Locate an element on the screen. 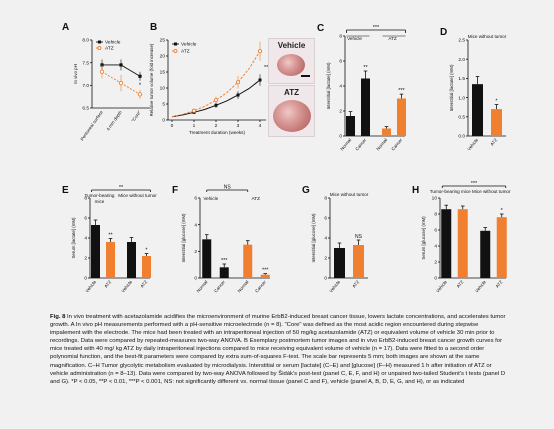 The height and width of the screenshot is (429, 554). photo-label-atz: ATZ is located at coordinates (291, 92).